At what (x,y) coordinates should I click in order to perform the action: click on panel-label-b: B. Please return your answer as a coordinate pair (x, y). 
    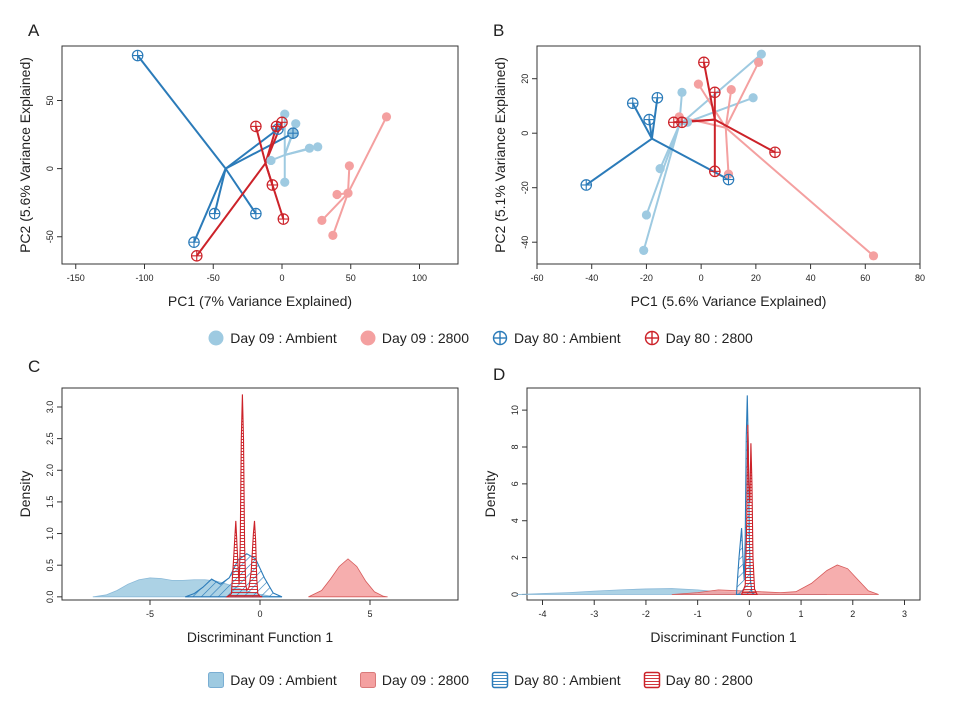
    Looking at the image, I should click on (498, 30).